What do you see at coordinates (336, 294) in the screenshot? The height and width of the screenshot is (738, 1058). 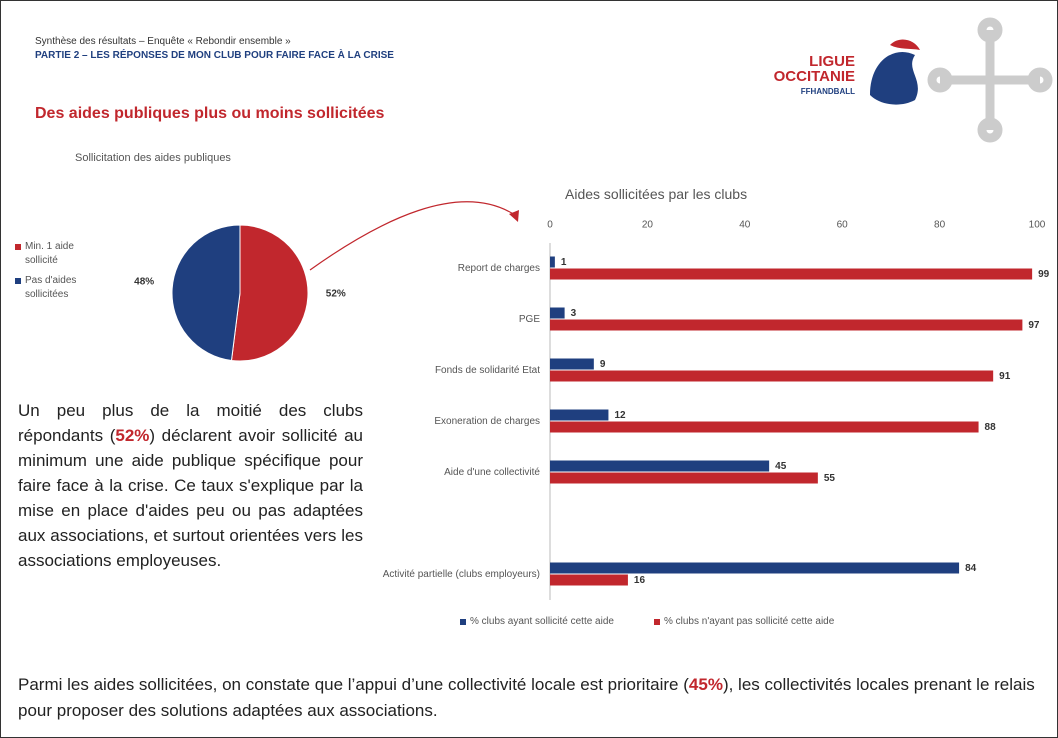 I see `pie-label: 52%` at bounding box center [336, 294].